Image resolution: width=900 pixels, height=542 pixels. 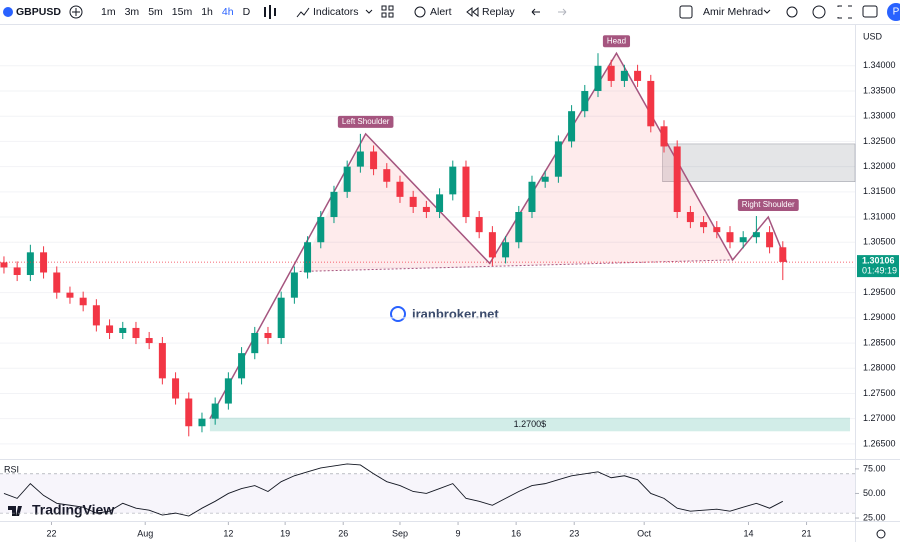 I want to click on undo-button, so click(x=535, y=12).